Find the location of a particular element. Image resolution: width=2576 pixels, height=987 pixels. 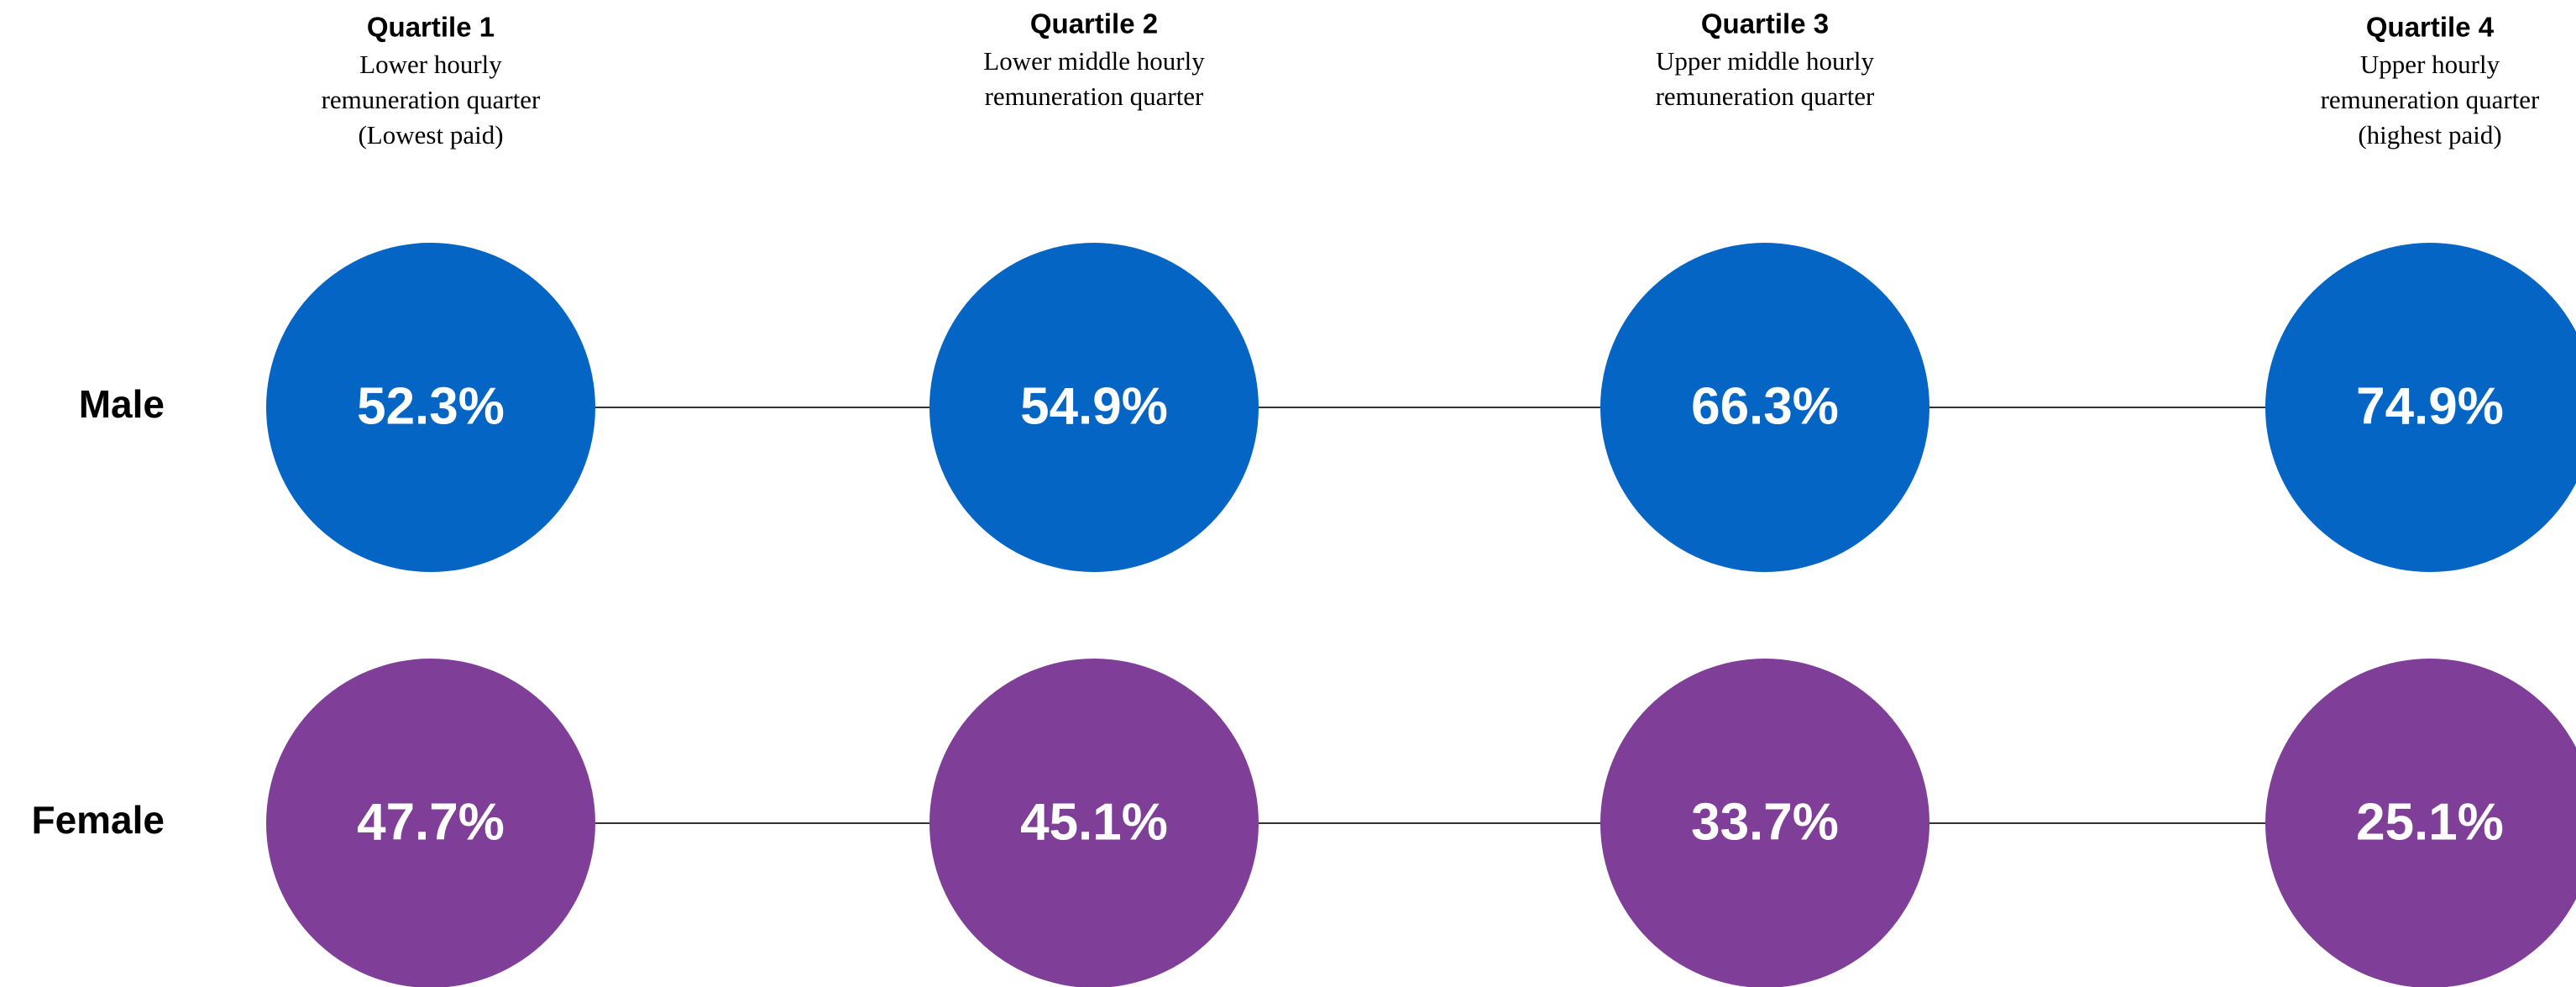

value-label: 52.3% is located at coordinates (431, 406).